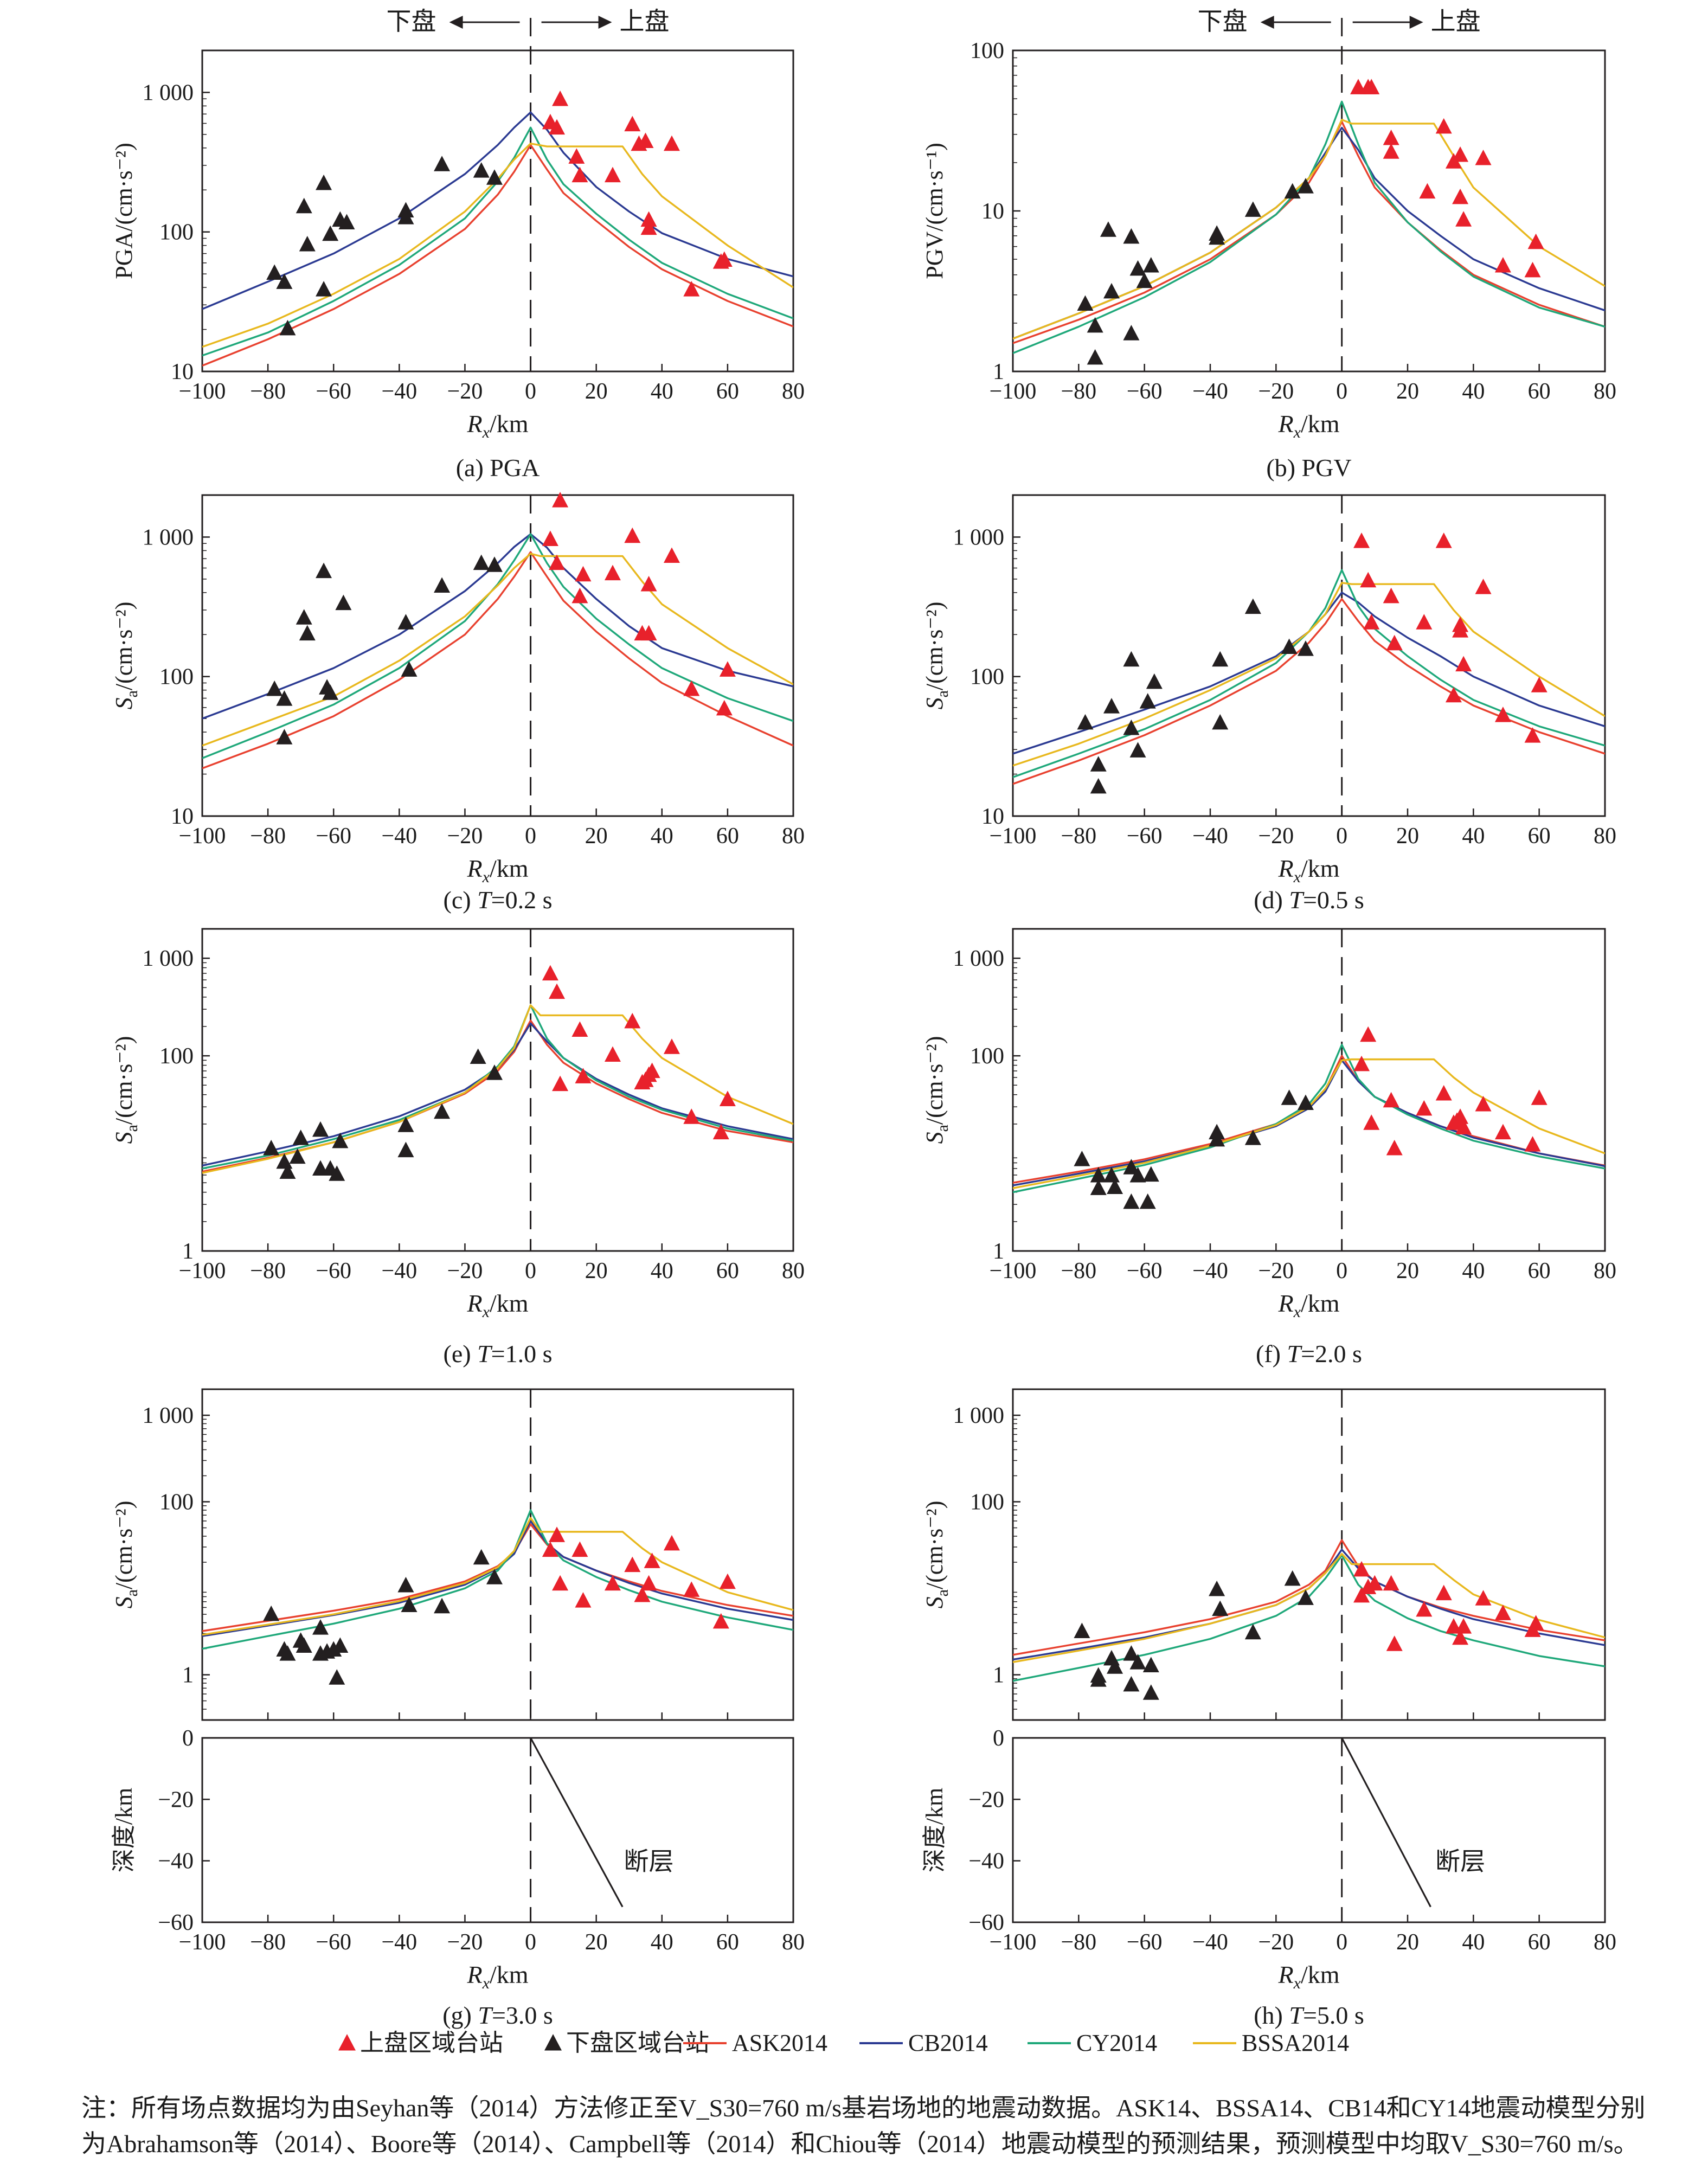  I want to click on fault-trace-line, so click(1386, 1822).